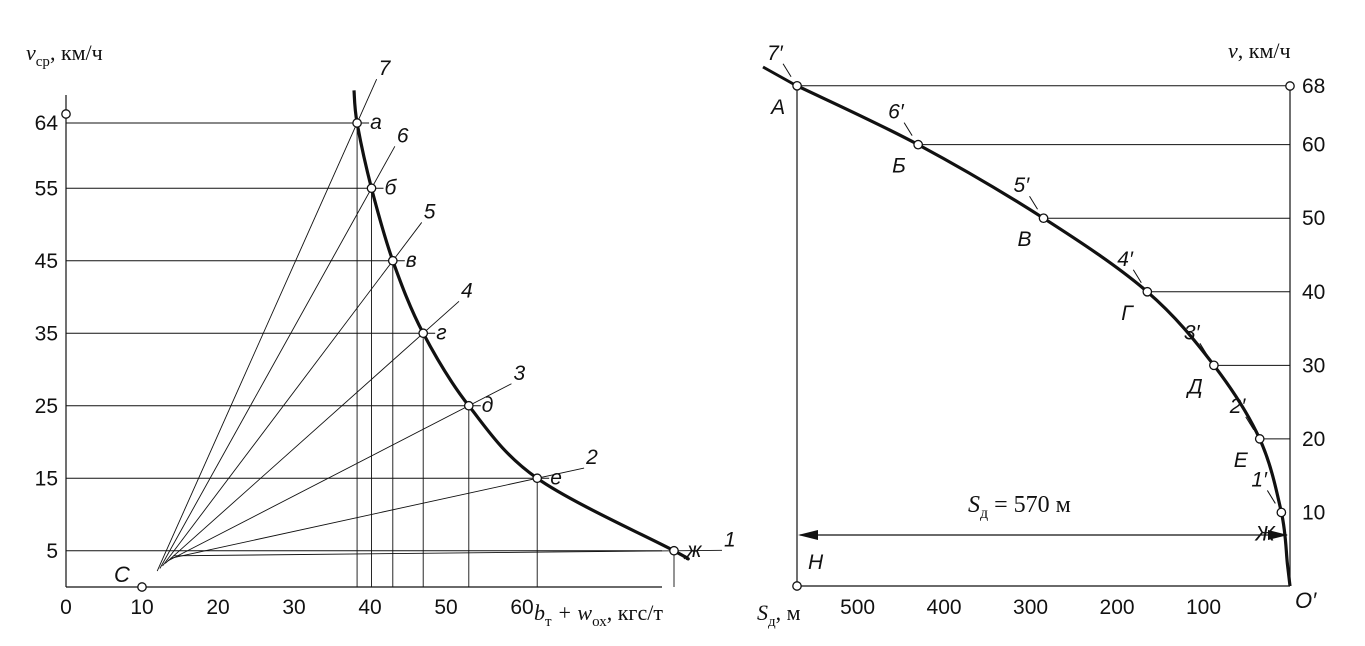 The height and width of the screenshot is (646, 1365). What do you see at coordinates (1194, 386) in the screenshot?
I see `right-point-letter: Д` at bounding box center [1194, 386].